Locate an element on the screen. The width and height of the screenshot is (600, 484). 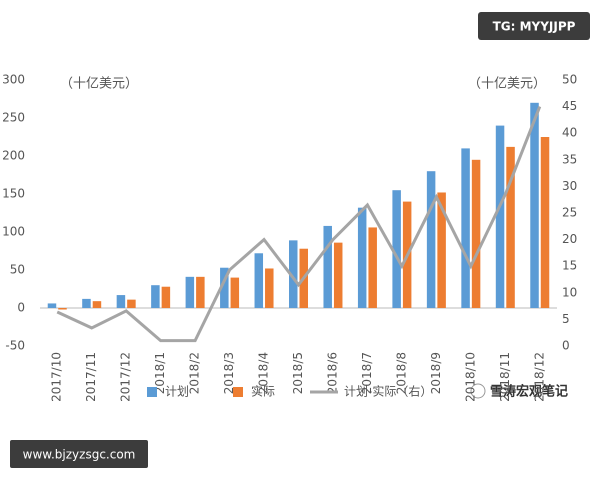
x-tick-label: 2018/9 is located at coordinates (436, 373).